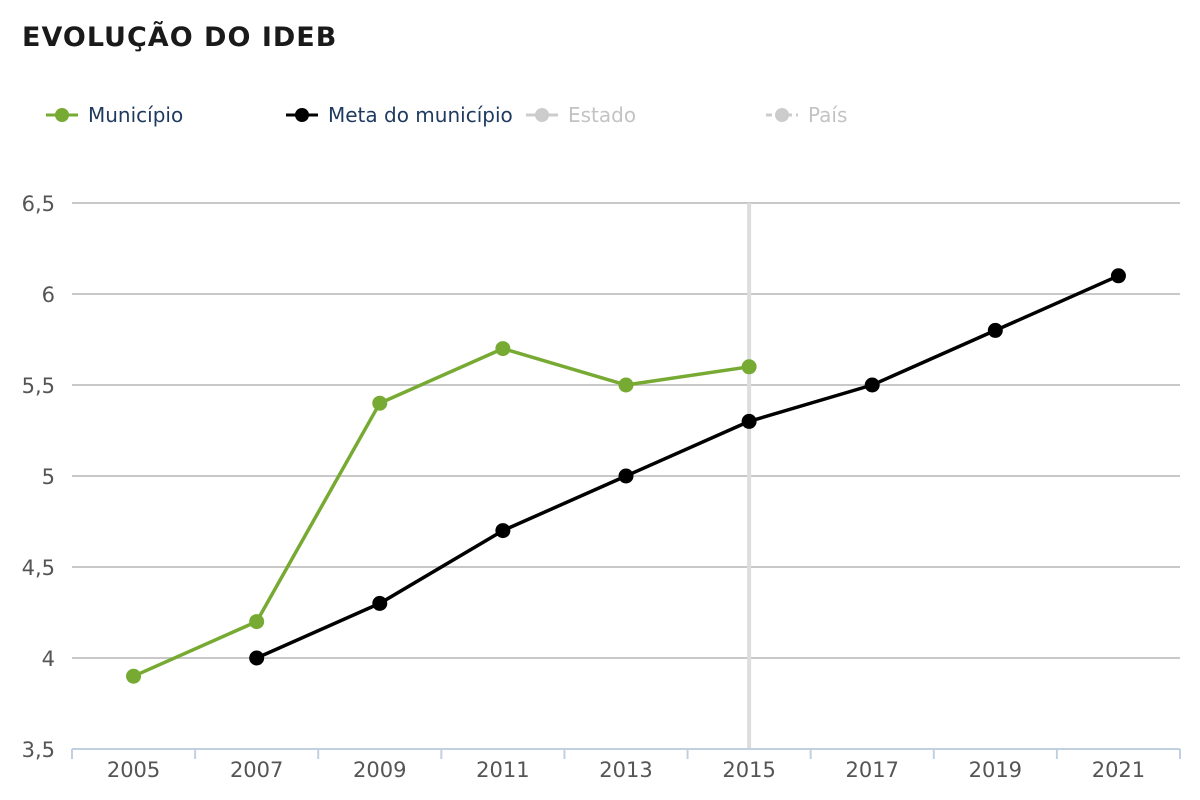  I want to click on x-tick-label: 2013, so click(625, 770).